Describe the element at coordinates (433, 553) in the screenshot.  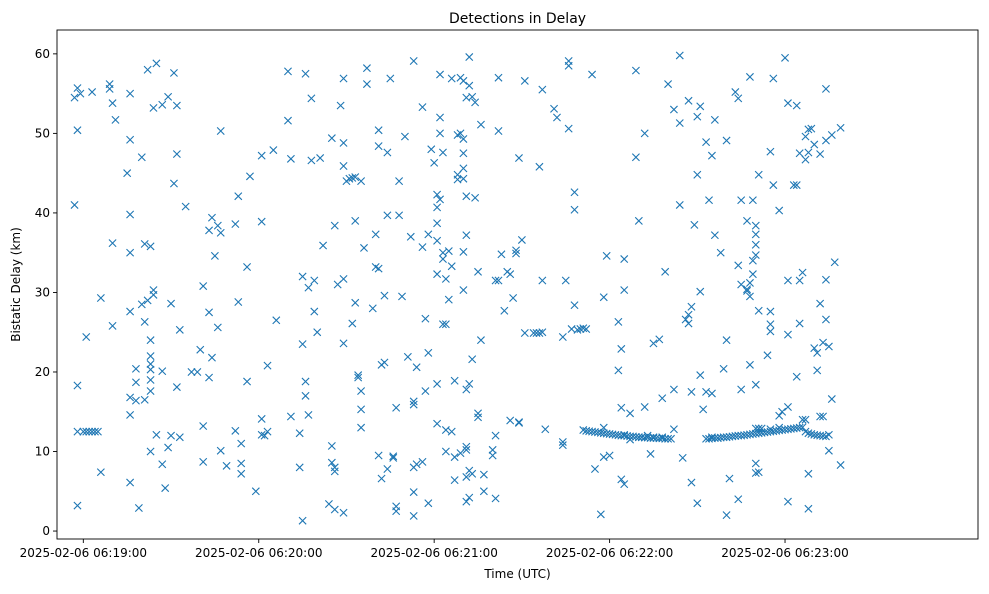
I see `x-tick-label: 2025-02-06 06:21:00` at that location.